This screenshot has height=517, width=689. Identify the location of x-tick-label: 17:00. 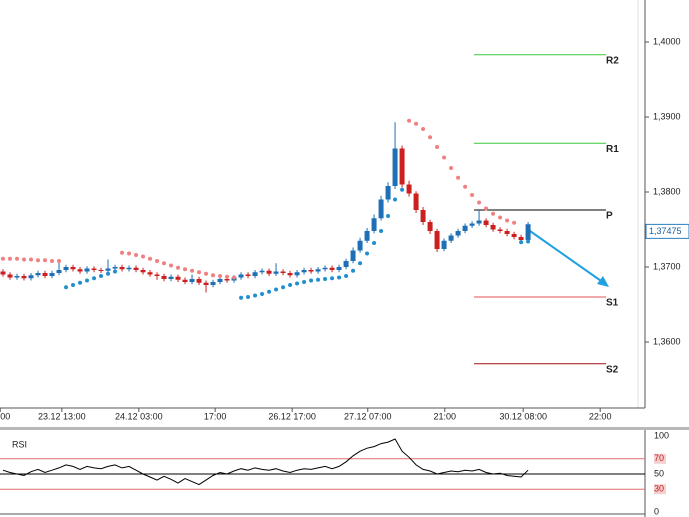
(215, 416).